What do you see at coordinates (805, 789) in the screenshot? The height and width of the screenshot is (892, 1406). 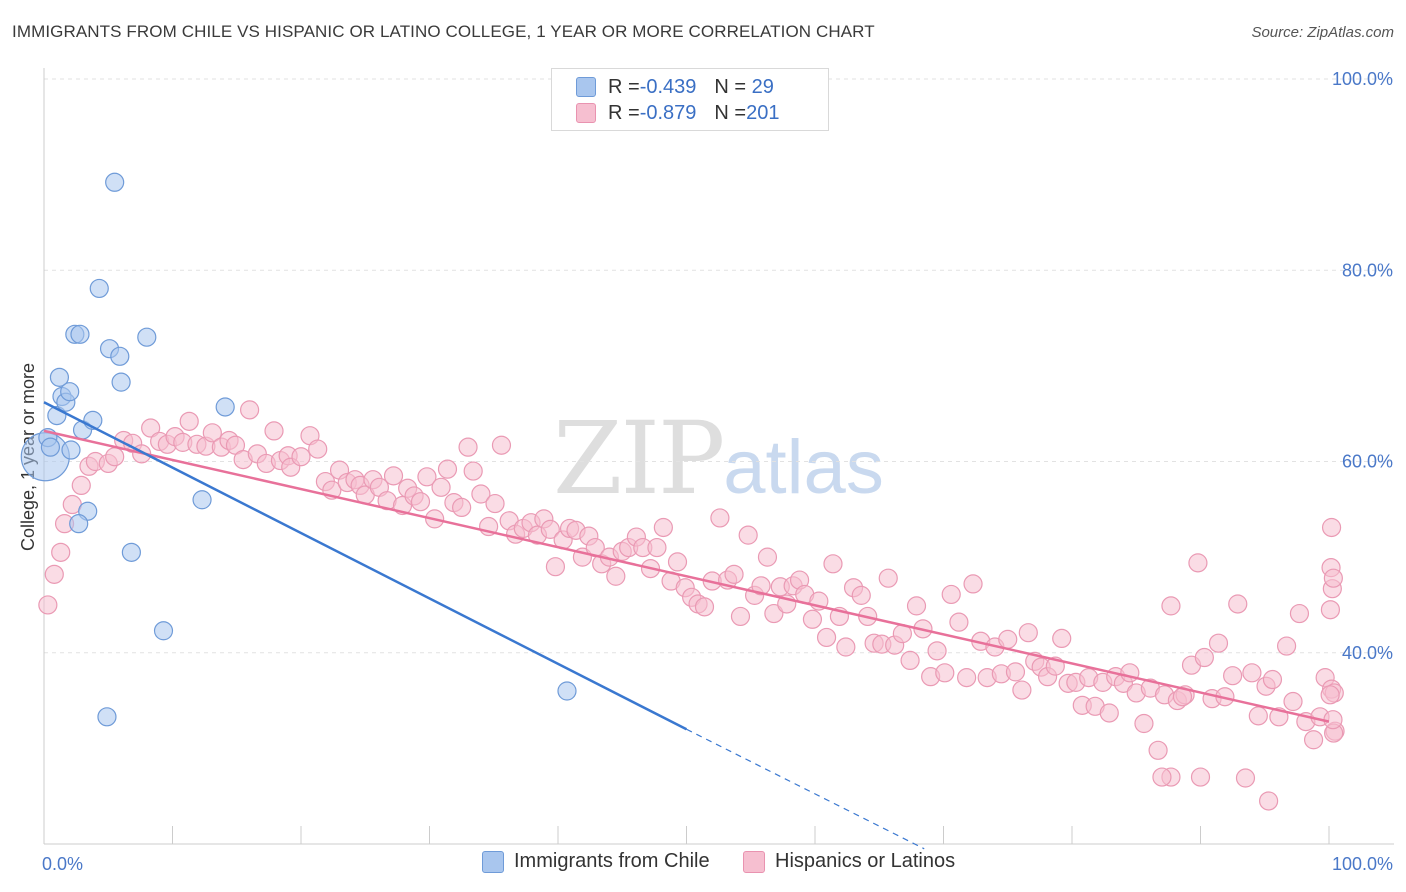 I see `chile-trend-extension` at bounding box center [805, 789].